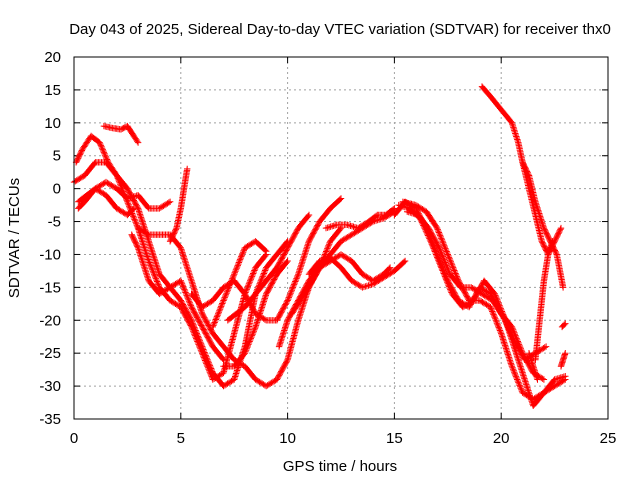 This screenshot has height=480, width=640. Describe the element at coordinates (14, 238) in the screenshot. I see `y-axis-label: SDTVAR / TECUs` at that location.